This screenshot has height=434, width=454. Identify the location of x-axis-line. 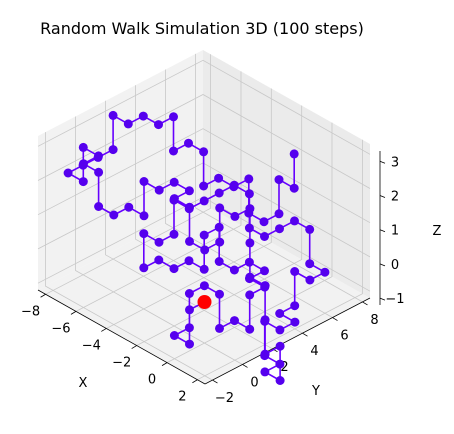
(121, 337).